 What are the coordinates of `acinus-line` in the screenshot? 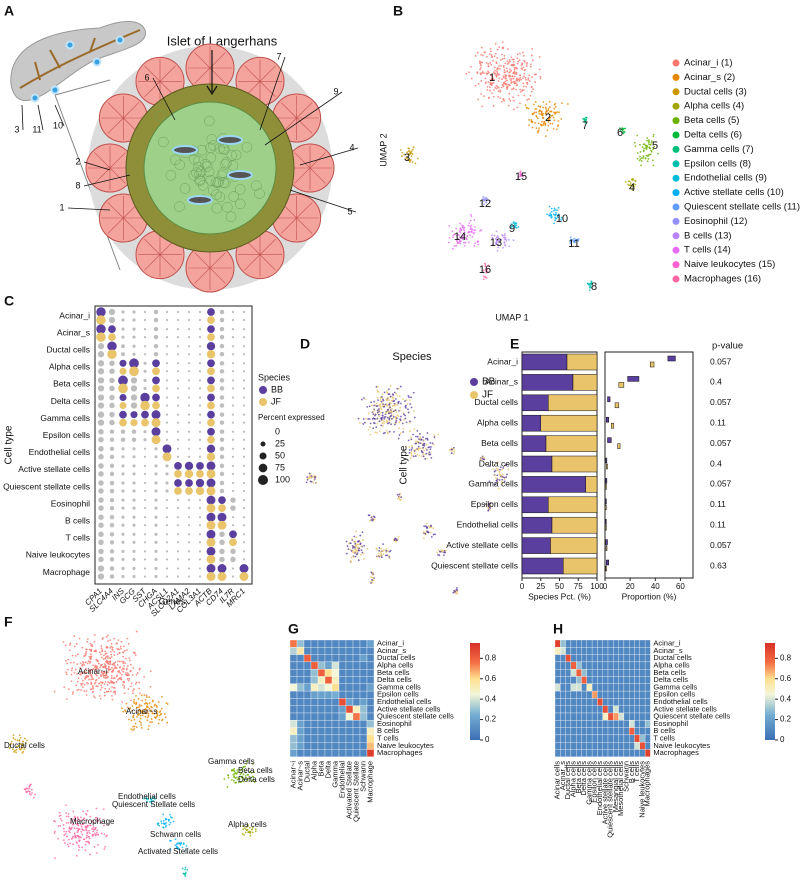 It's located at (304, 210).